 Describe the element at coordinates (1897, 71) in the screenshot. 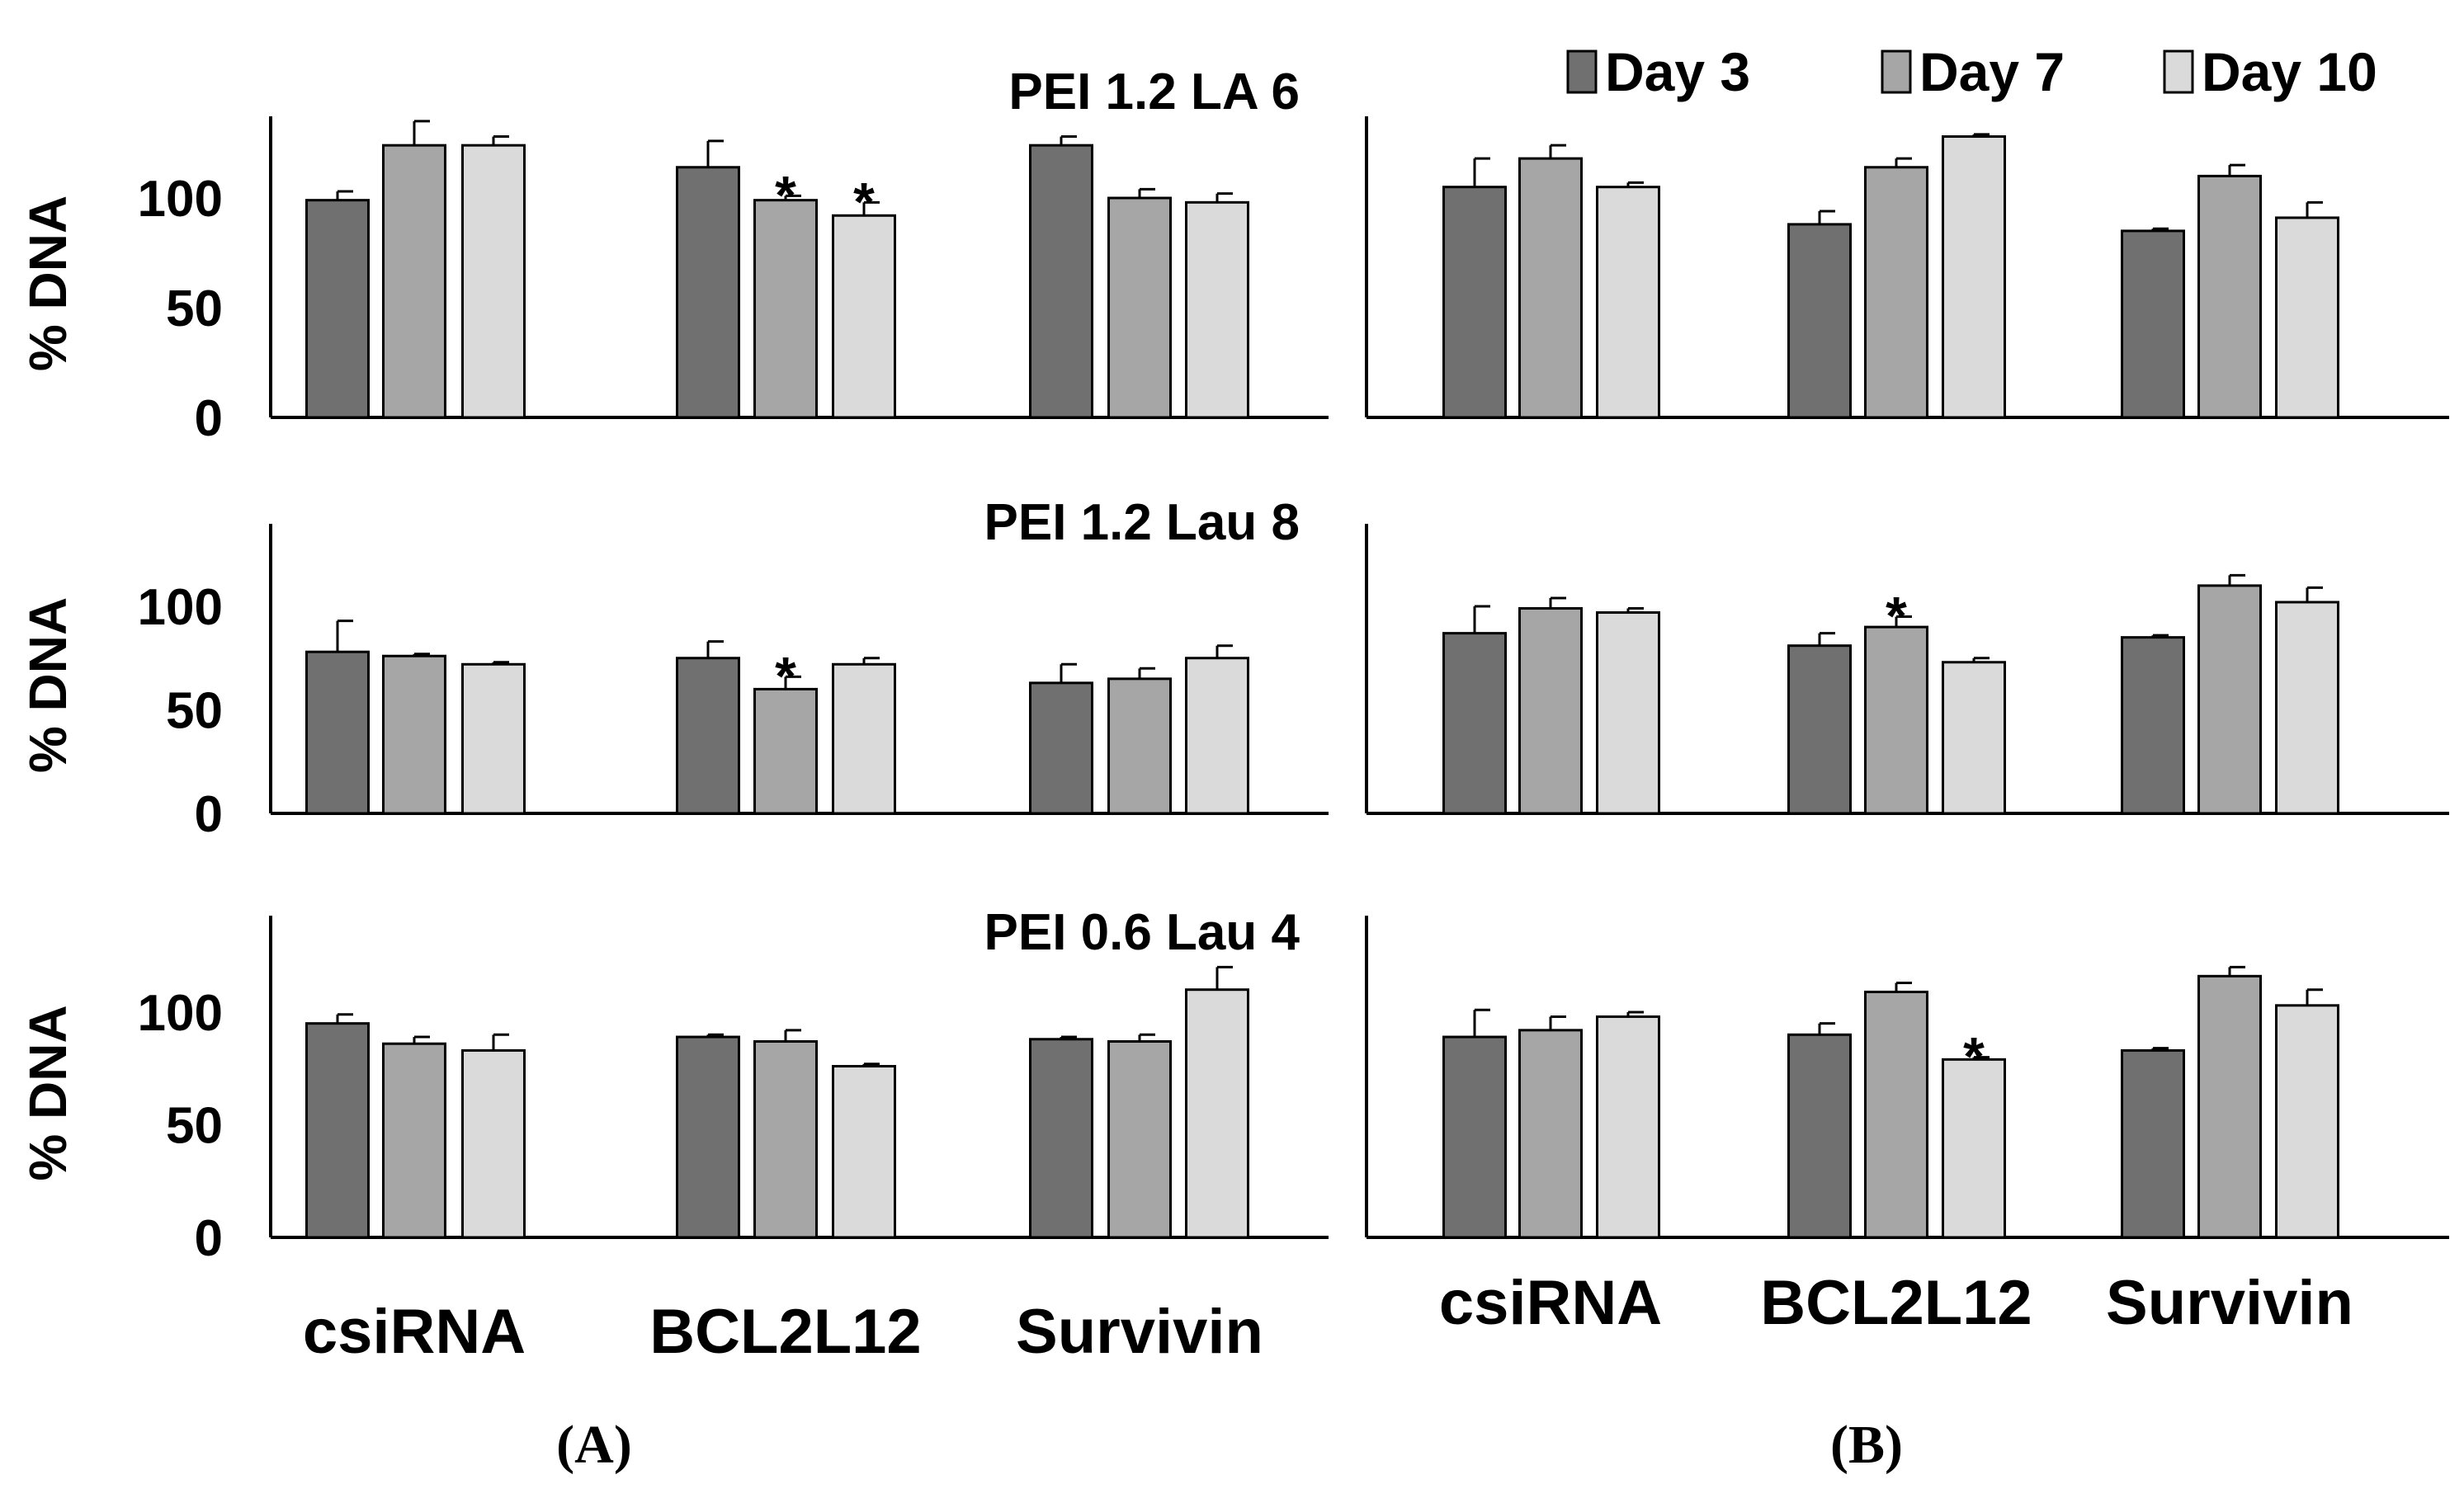

I see `legend-swatch-day7` at that location.